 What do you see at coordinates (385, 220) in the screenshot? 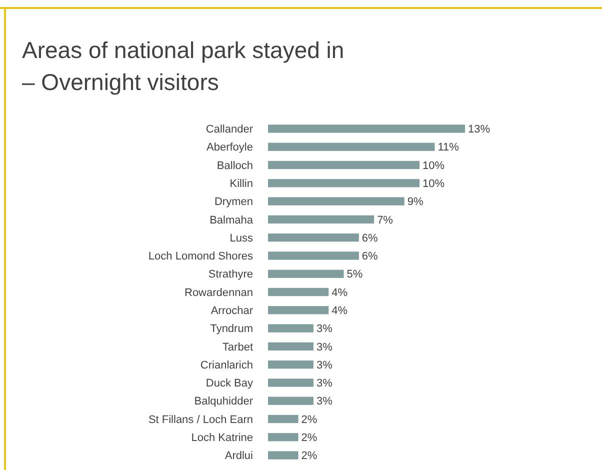
I see `data-label: 7%` at bounding box center [385, 220].